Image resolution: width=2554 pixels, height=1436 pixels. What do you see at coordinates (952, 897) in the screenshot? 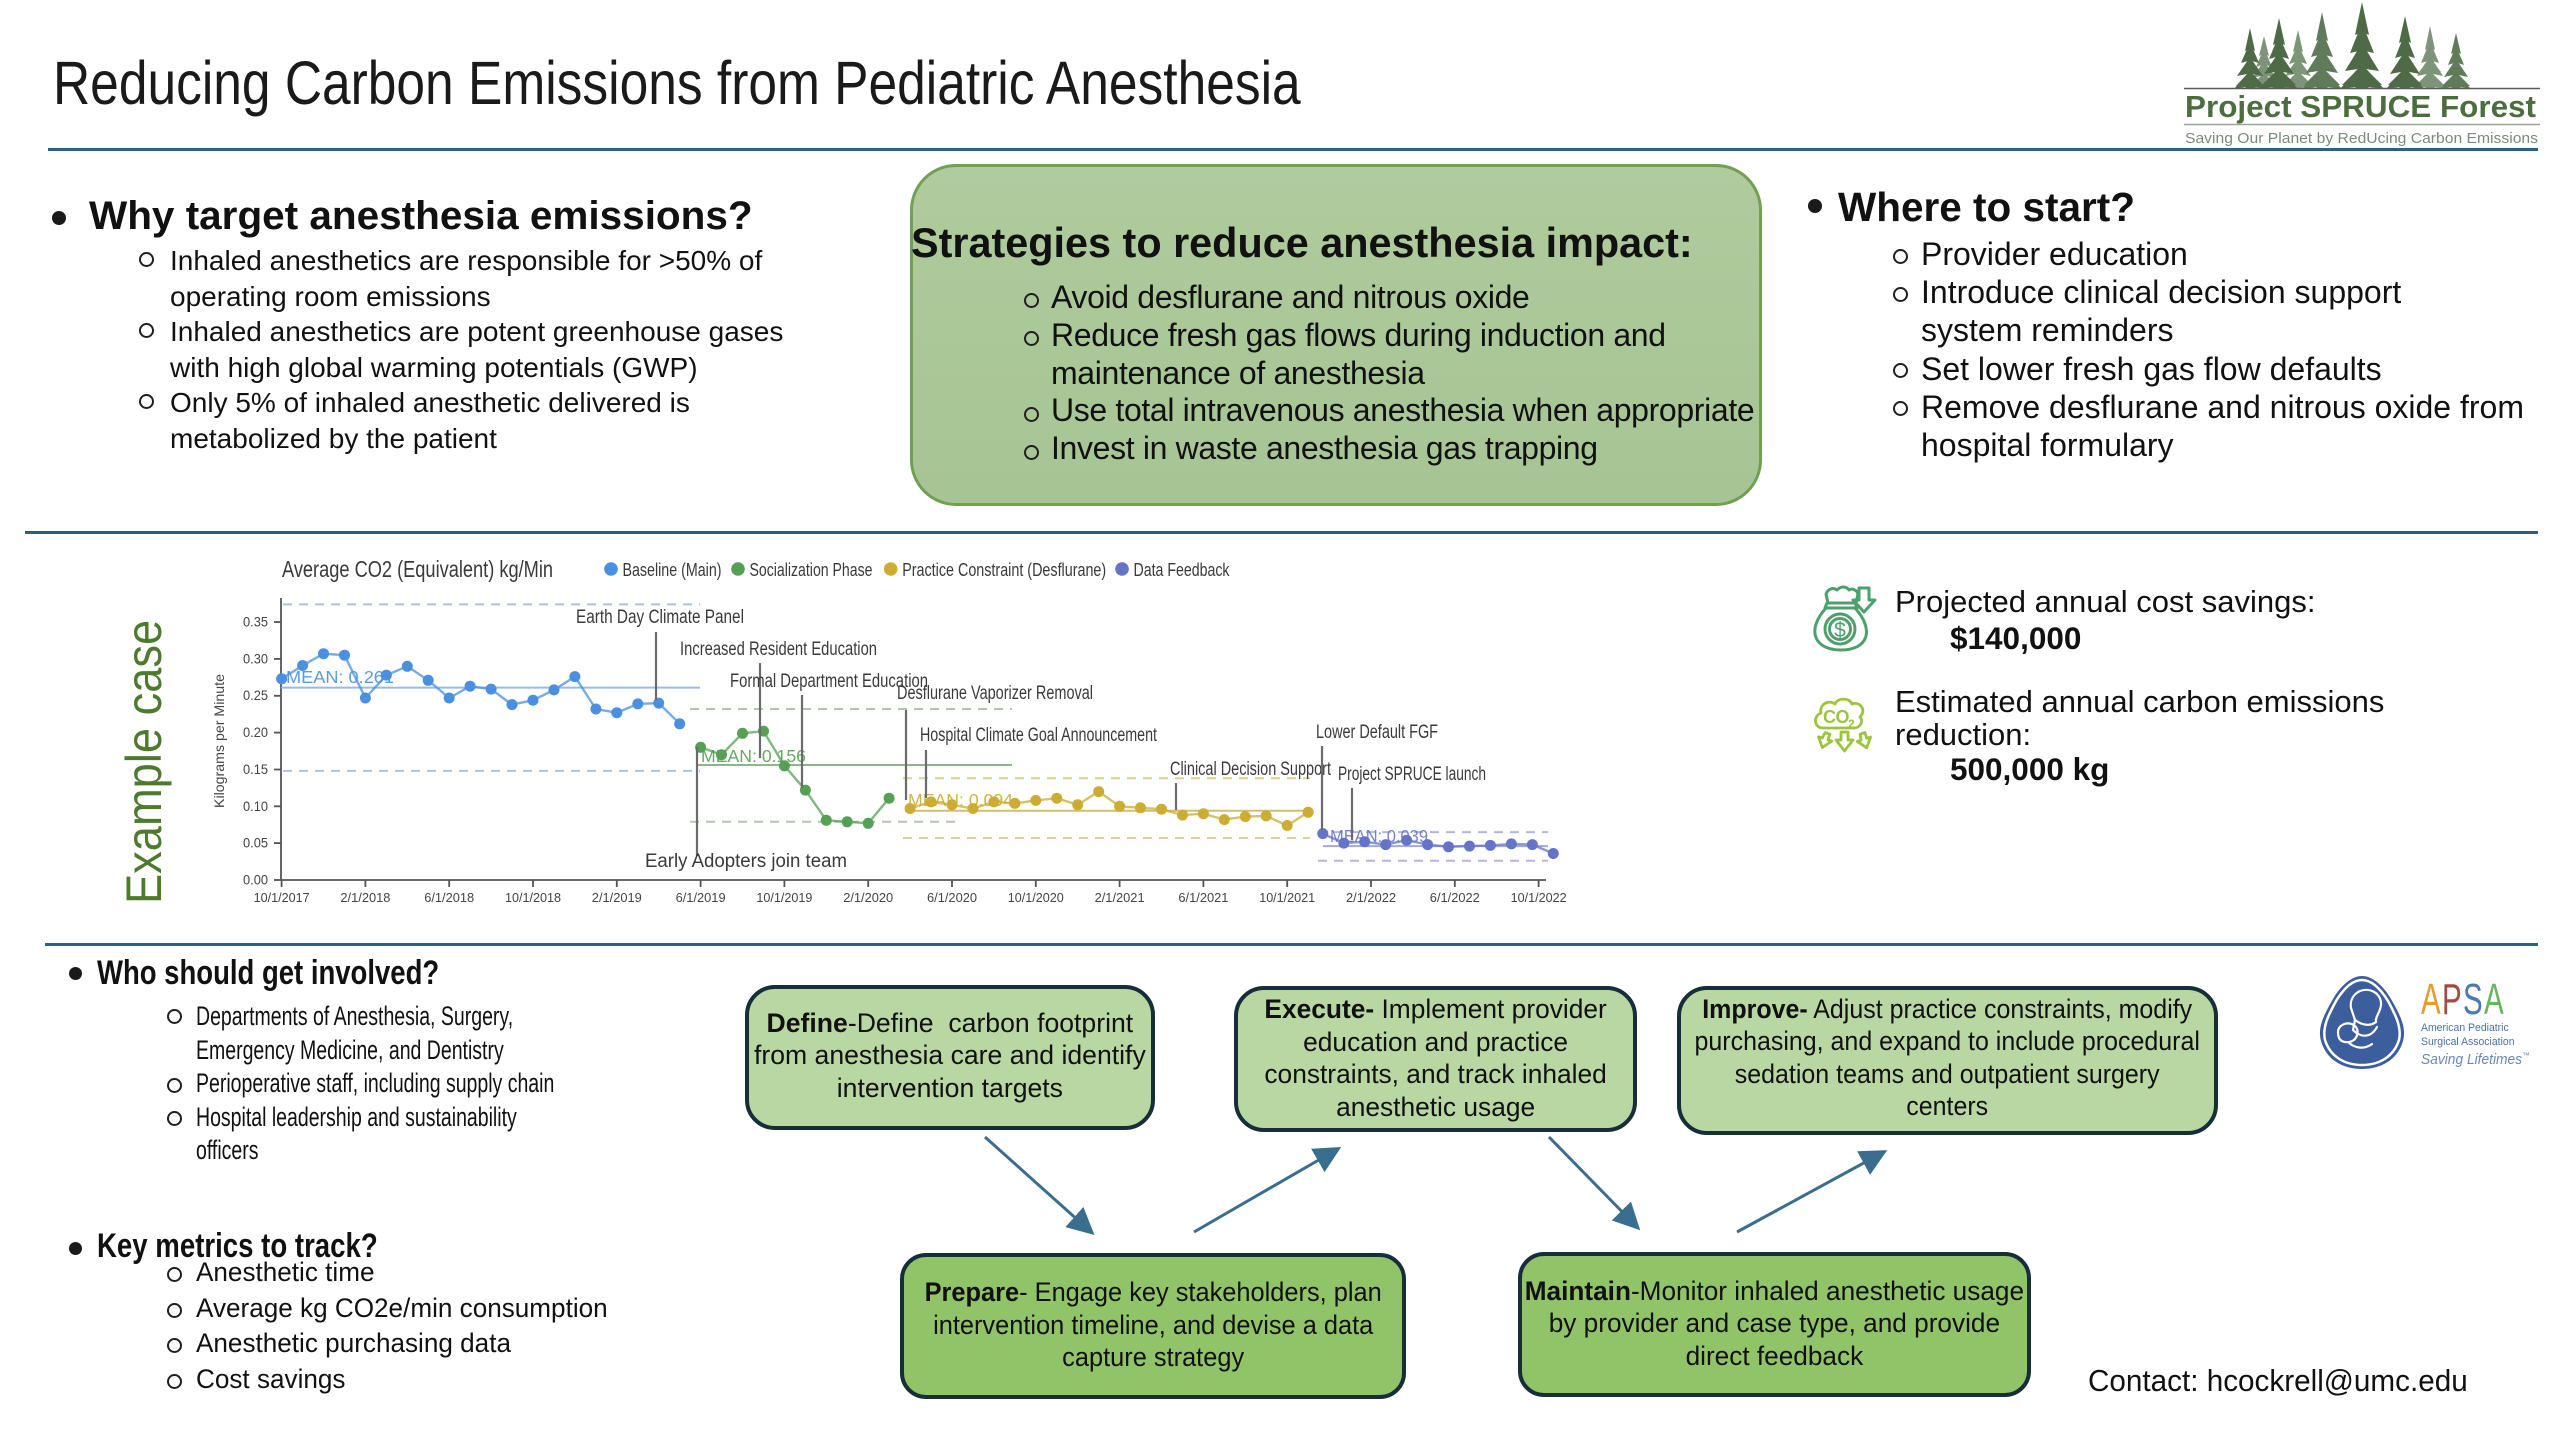
I see `svg-text: 6/1/2020` at bounding box center [952, 897].